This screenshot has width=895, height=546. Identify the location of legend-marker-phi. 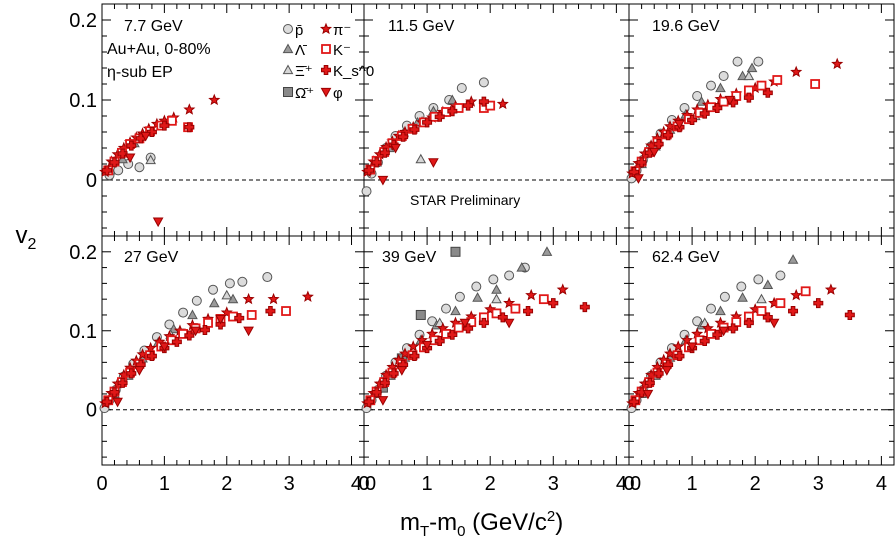
(326, 92).